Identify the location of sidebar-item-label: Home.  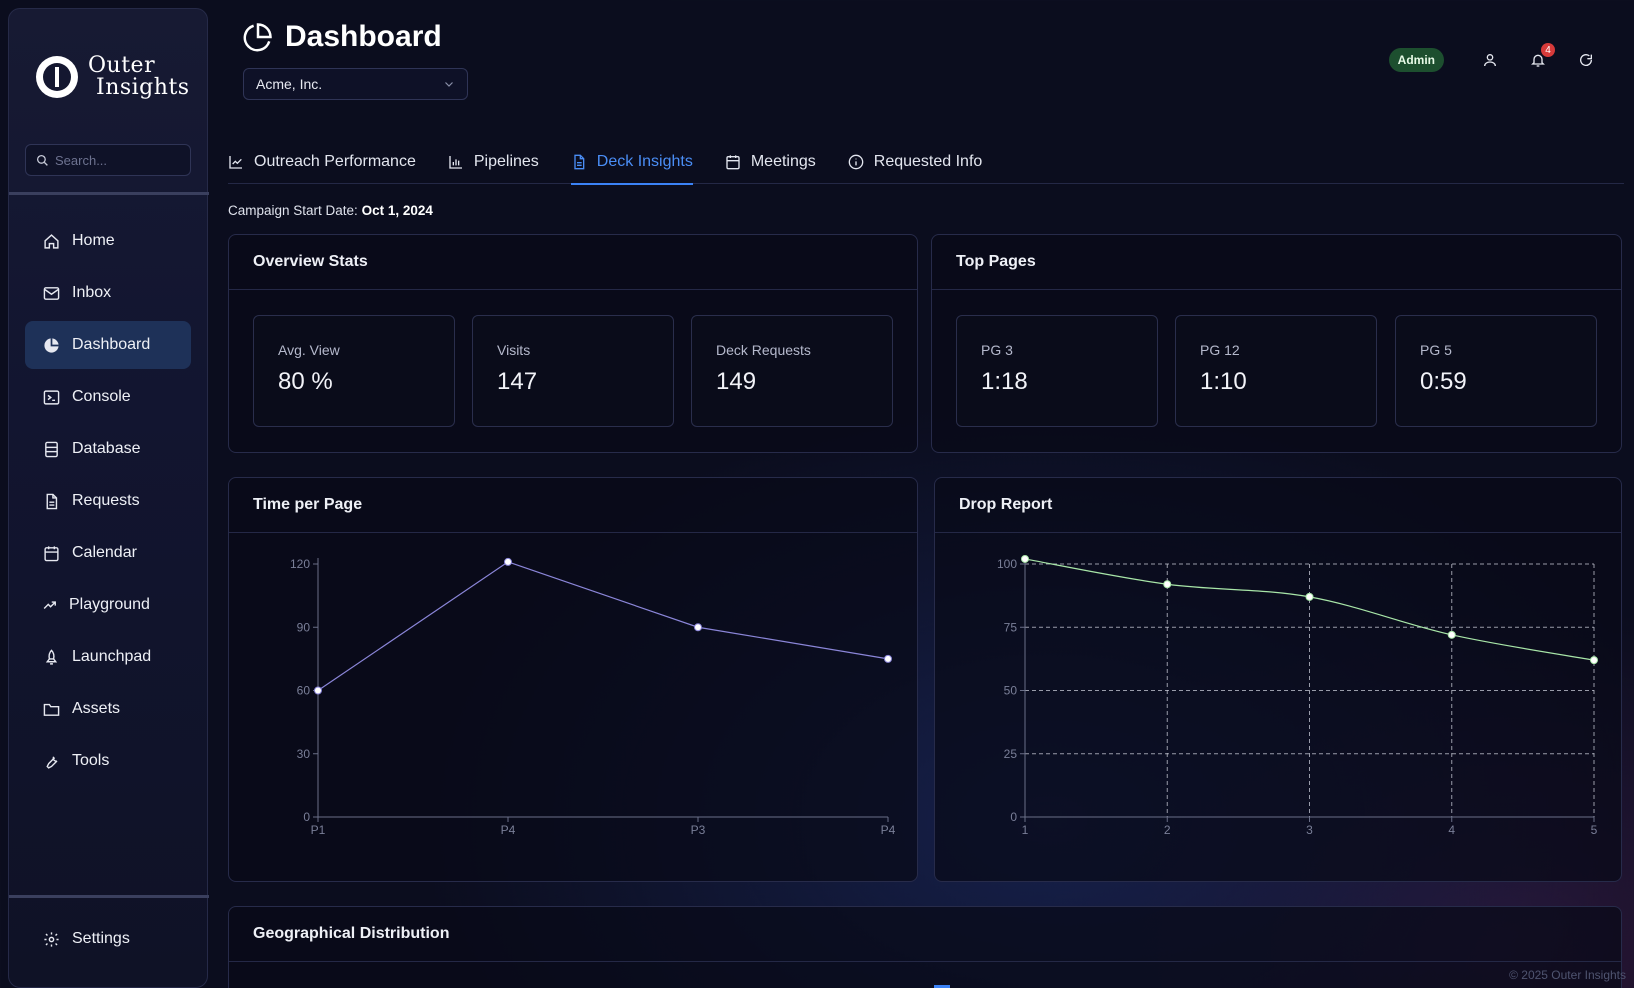
(93, 240).